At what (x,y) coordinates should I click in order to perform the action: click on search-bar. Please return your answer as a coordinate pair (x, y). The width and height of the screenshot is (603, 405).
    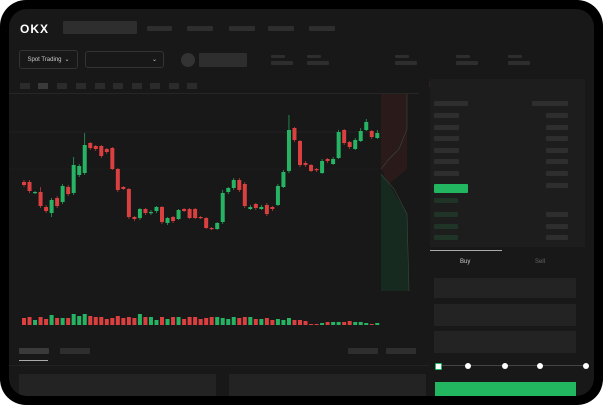
    Looking at the image, I should click on (100, 27).